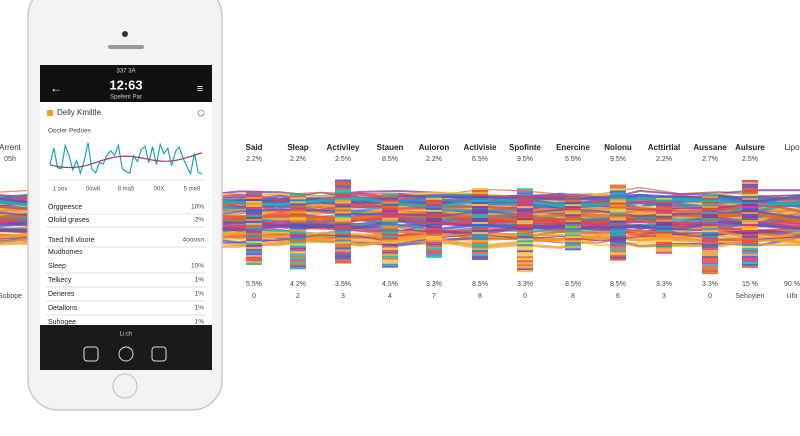 The width and height of the screenshot is (800, 436). What do you see at coordinates (71, 240) in the screenshot?
I see `row-label: Toed hill vloore` at bounding box center [71, 240].